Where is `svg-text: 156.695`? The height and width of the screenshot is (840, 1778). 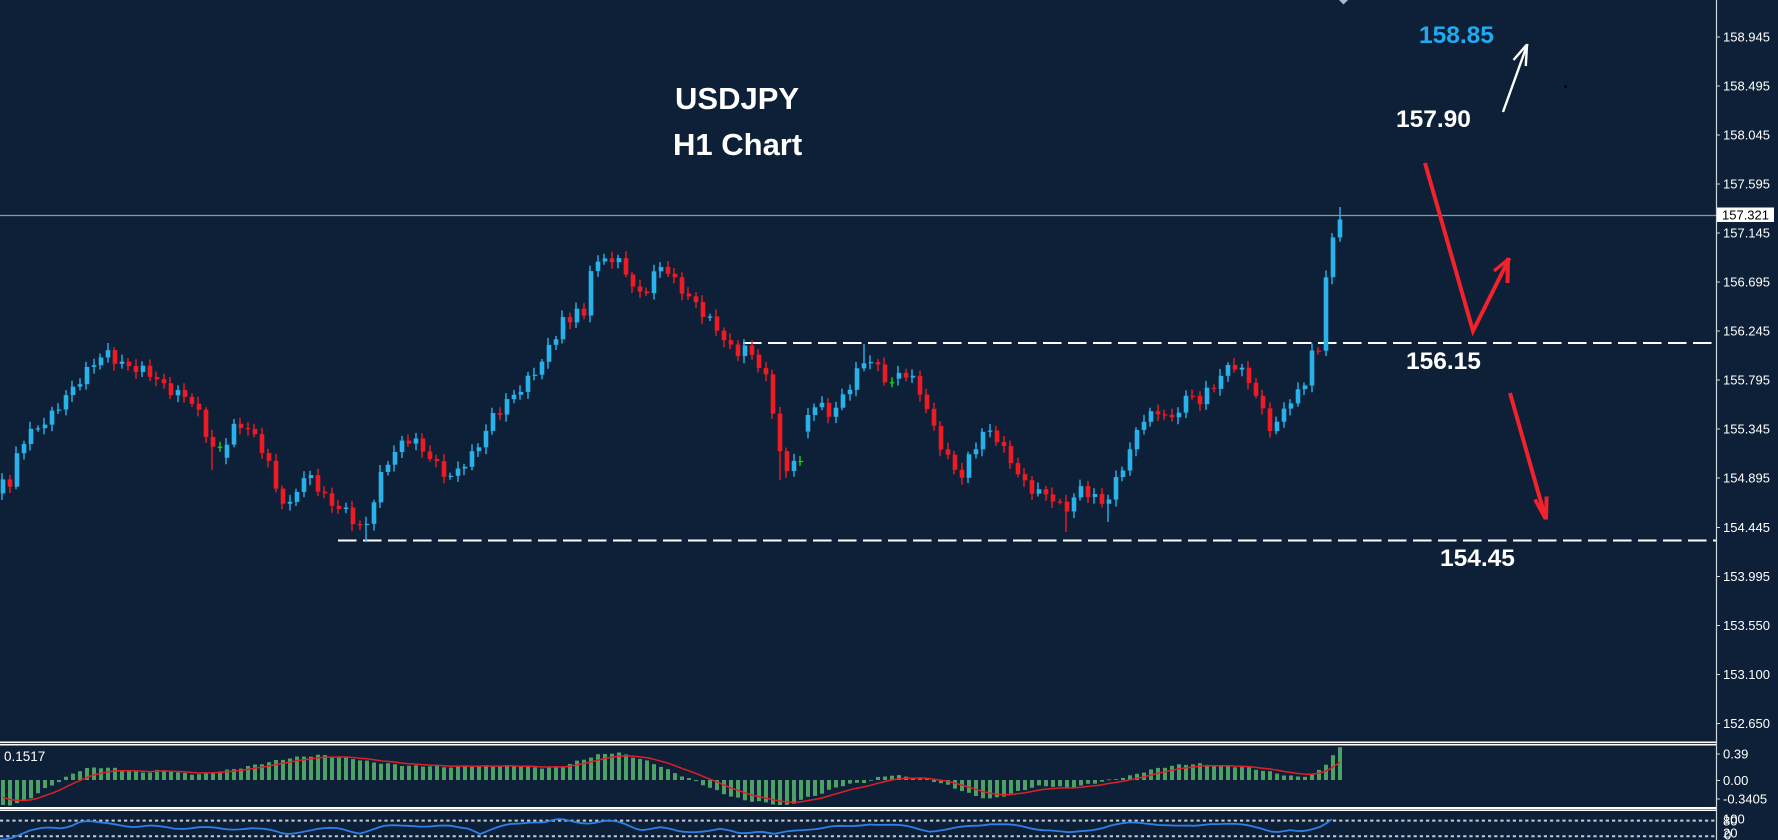
svg-text: 156.695 is located at coordinates (1746, 282).